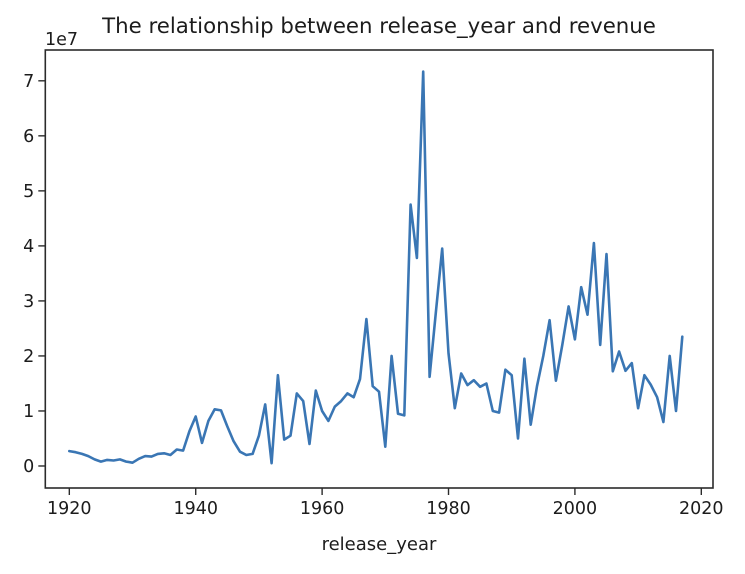 This screenshot has height=574, width=745. I want to click on x-tick-label: 2000, so click(575, 509).